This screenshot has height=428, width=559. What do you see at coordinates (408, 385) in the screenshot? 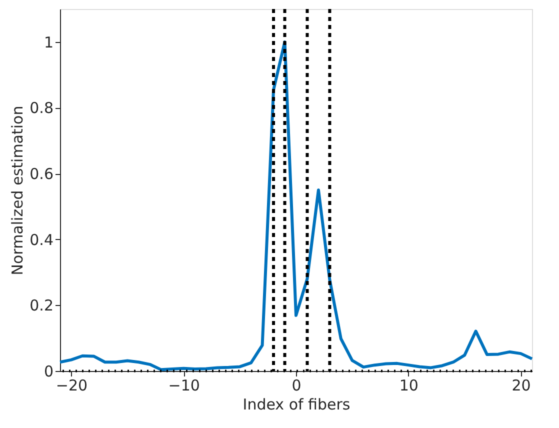
I see `x-tick-label: 10` at bounding box center [408, 385].